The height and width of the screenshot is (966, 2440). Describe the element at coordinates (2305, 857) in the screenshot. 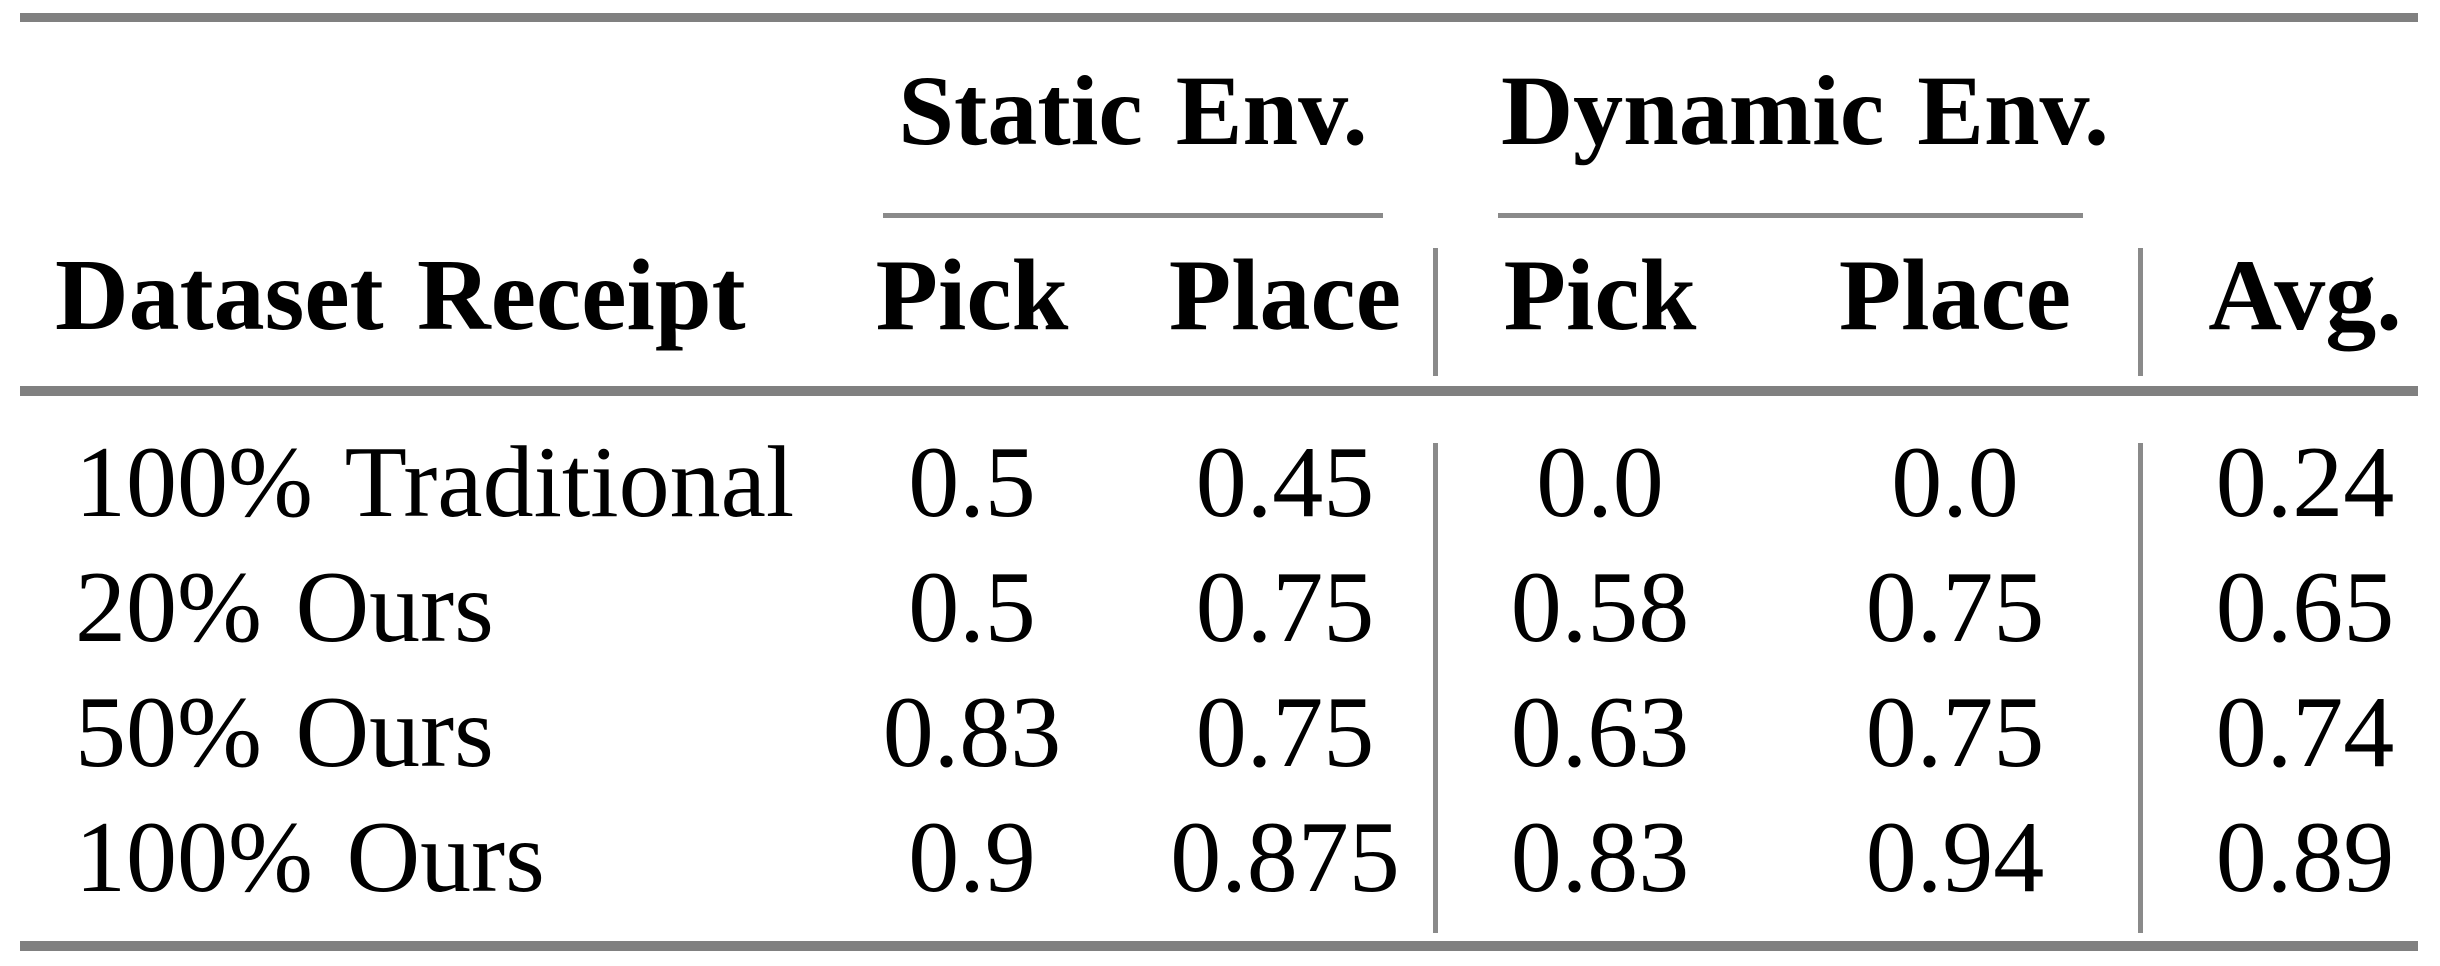

I see `cell-avg: 0.89` at that location.